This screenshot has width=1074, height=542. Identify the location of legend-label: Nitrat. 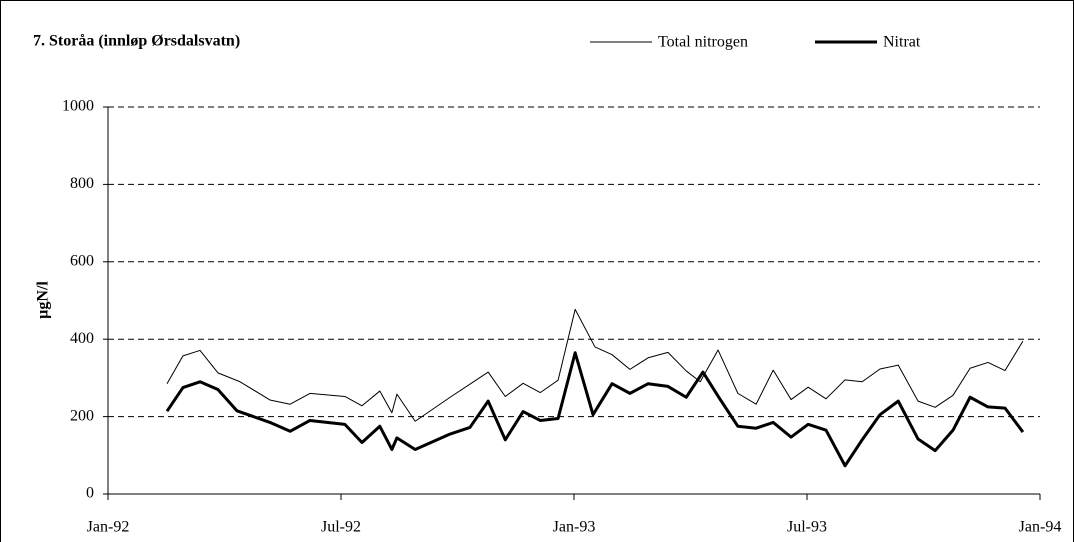
(902, 42).